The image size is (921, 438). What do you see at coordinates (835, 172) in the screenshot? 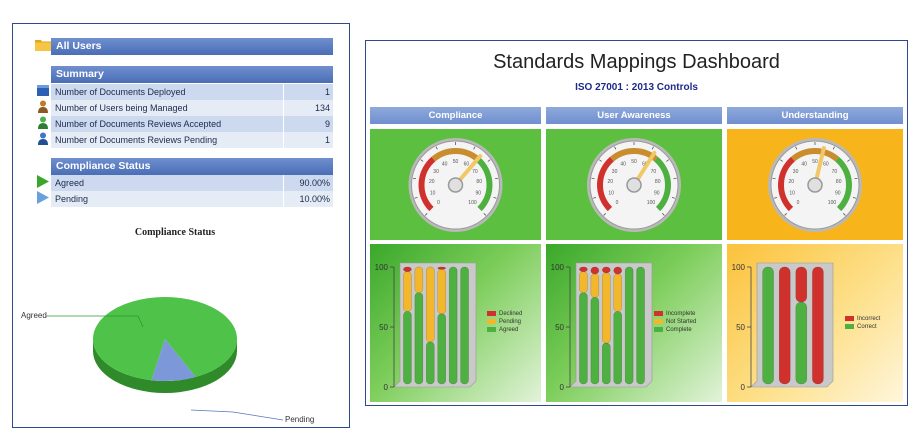
I see `gauge-tick-label: 70` at bounding box center [835, 172].